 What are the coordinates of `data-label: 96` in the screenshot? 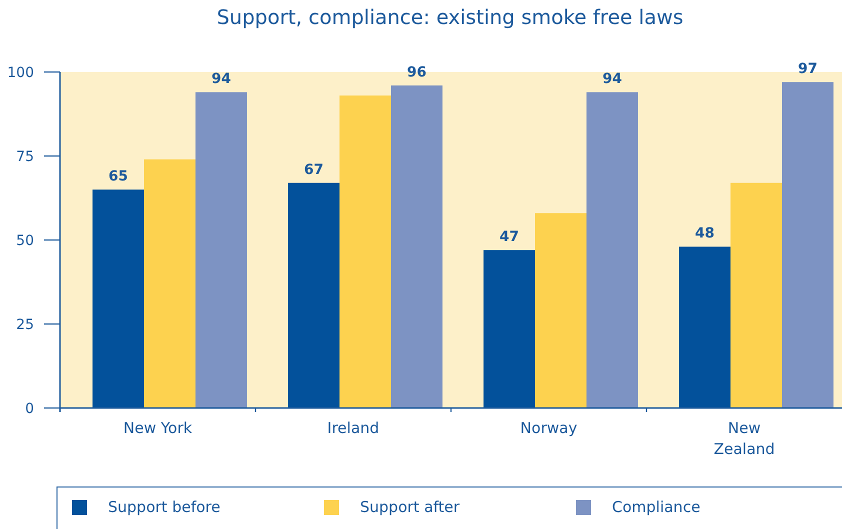 It's located at (416, 72).